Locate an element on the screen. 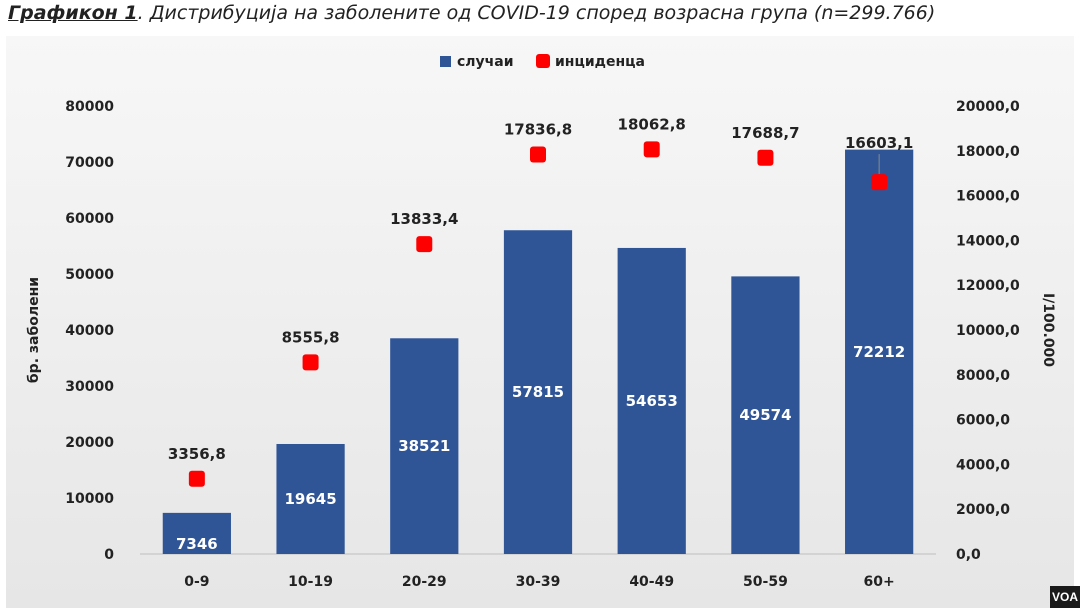 The width and height of the screenshot is (1080, 608). incidence-point-60+ is located at coordinates (879, 182).